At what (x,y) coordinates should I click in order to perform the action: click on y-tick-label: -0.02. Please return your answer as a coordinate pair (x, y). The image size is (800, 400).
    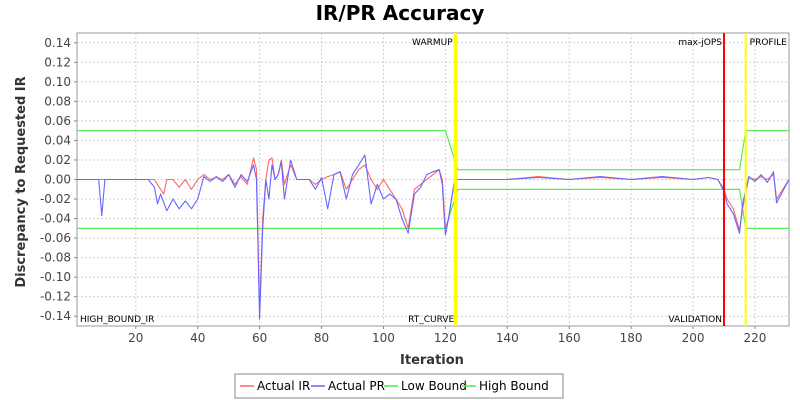
    Looking at the image, I should click on (55, 199).